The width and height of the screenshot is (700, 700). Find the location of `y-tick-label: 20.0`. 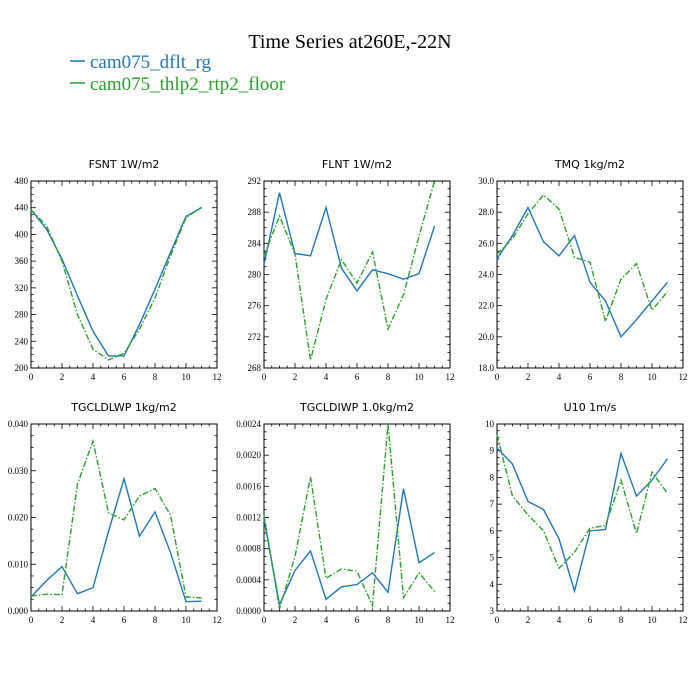

y-tick-label: 20.0 is located at coordinates (486, 337).